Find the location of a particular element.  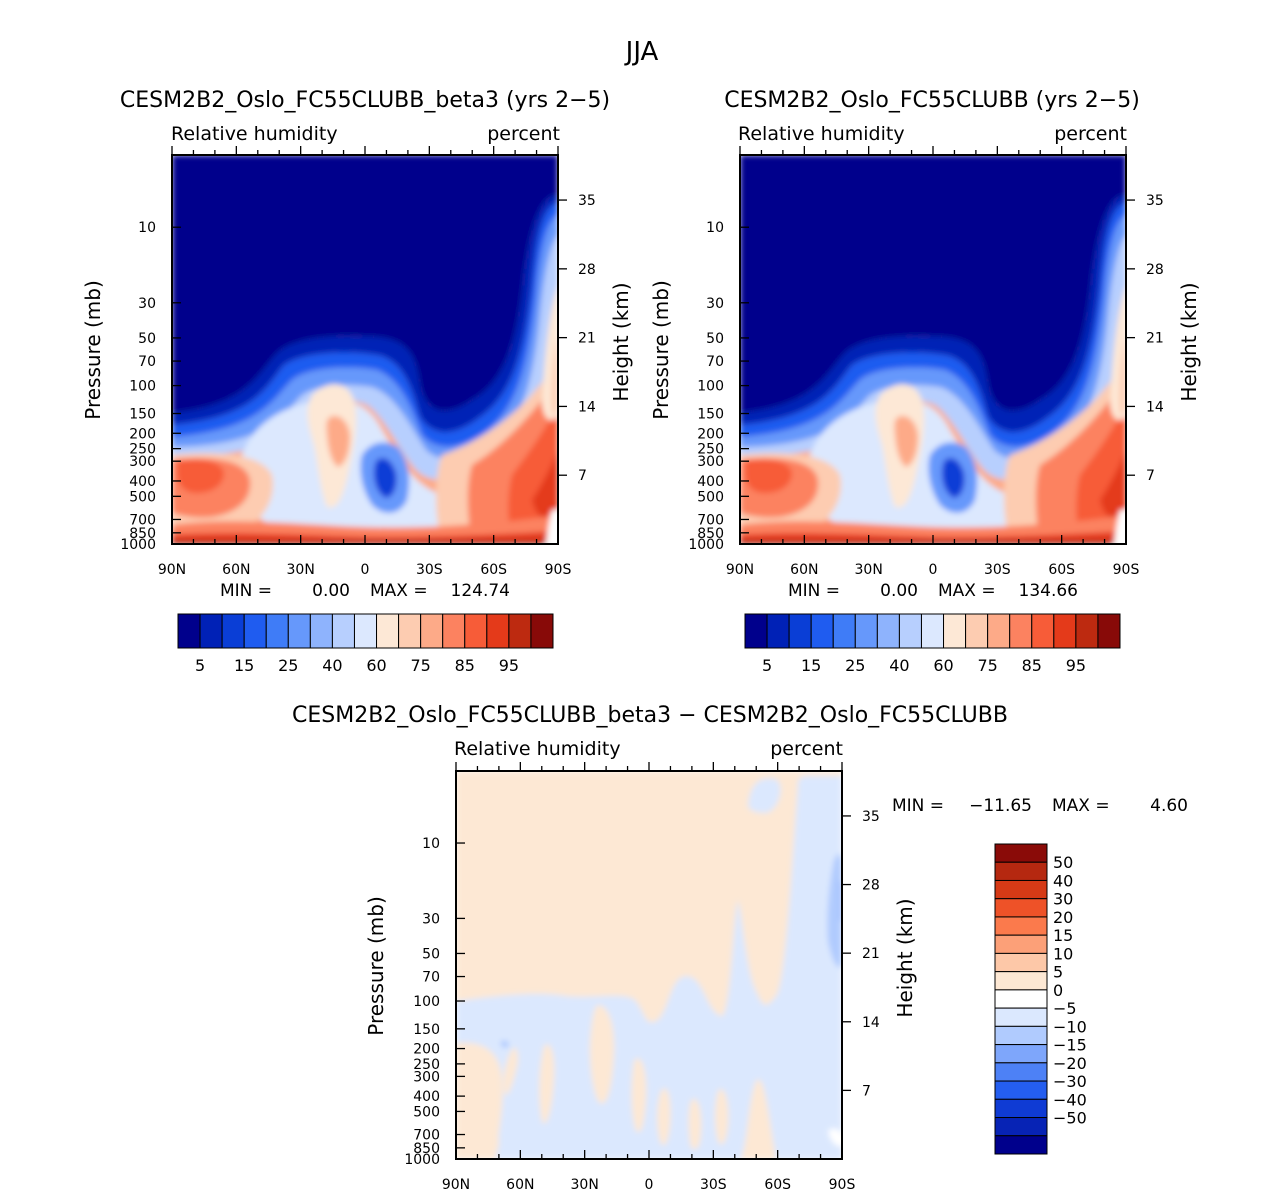

colorbar-label: −50 is located at coordinates (1070, 1118).